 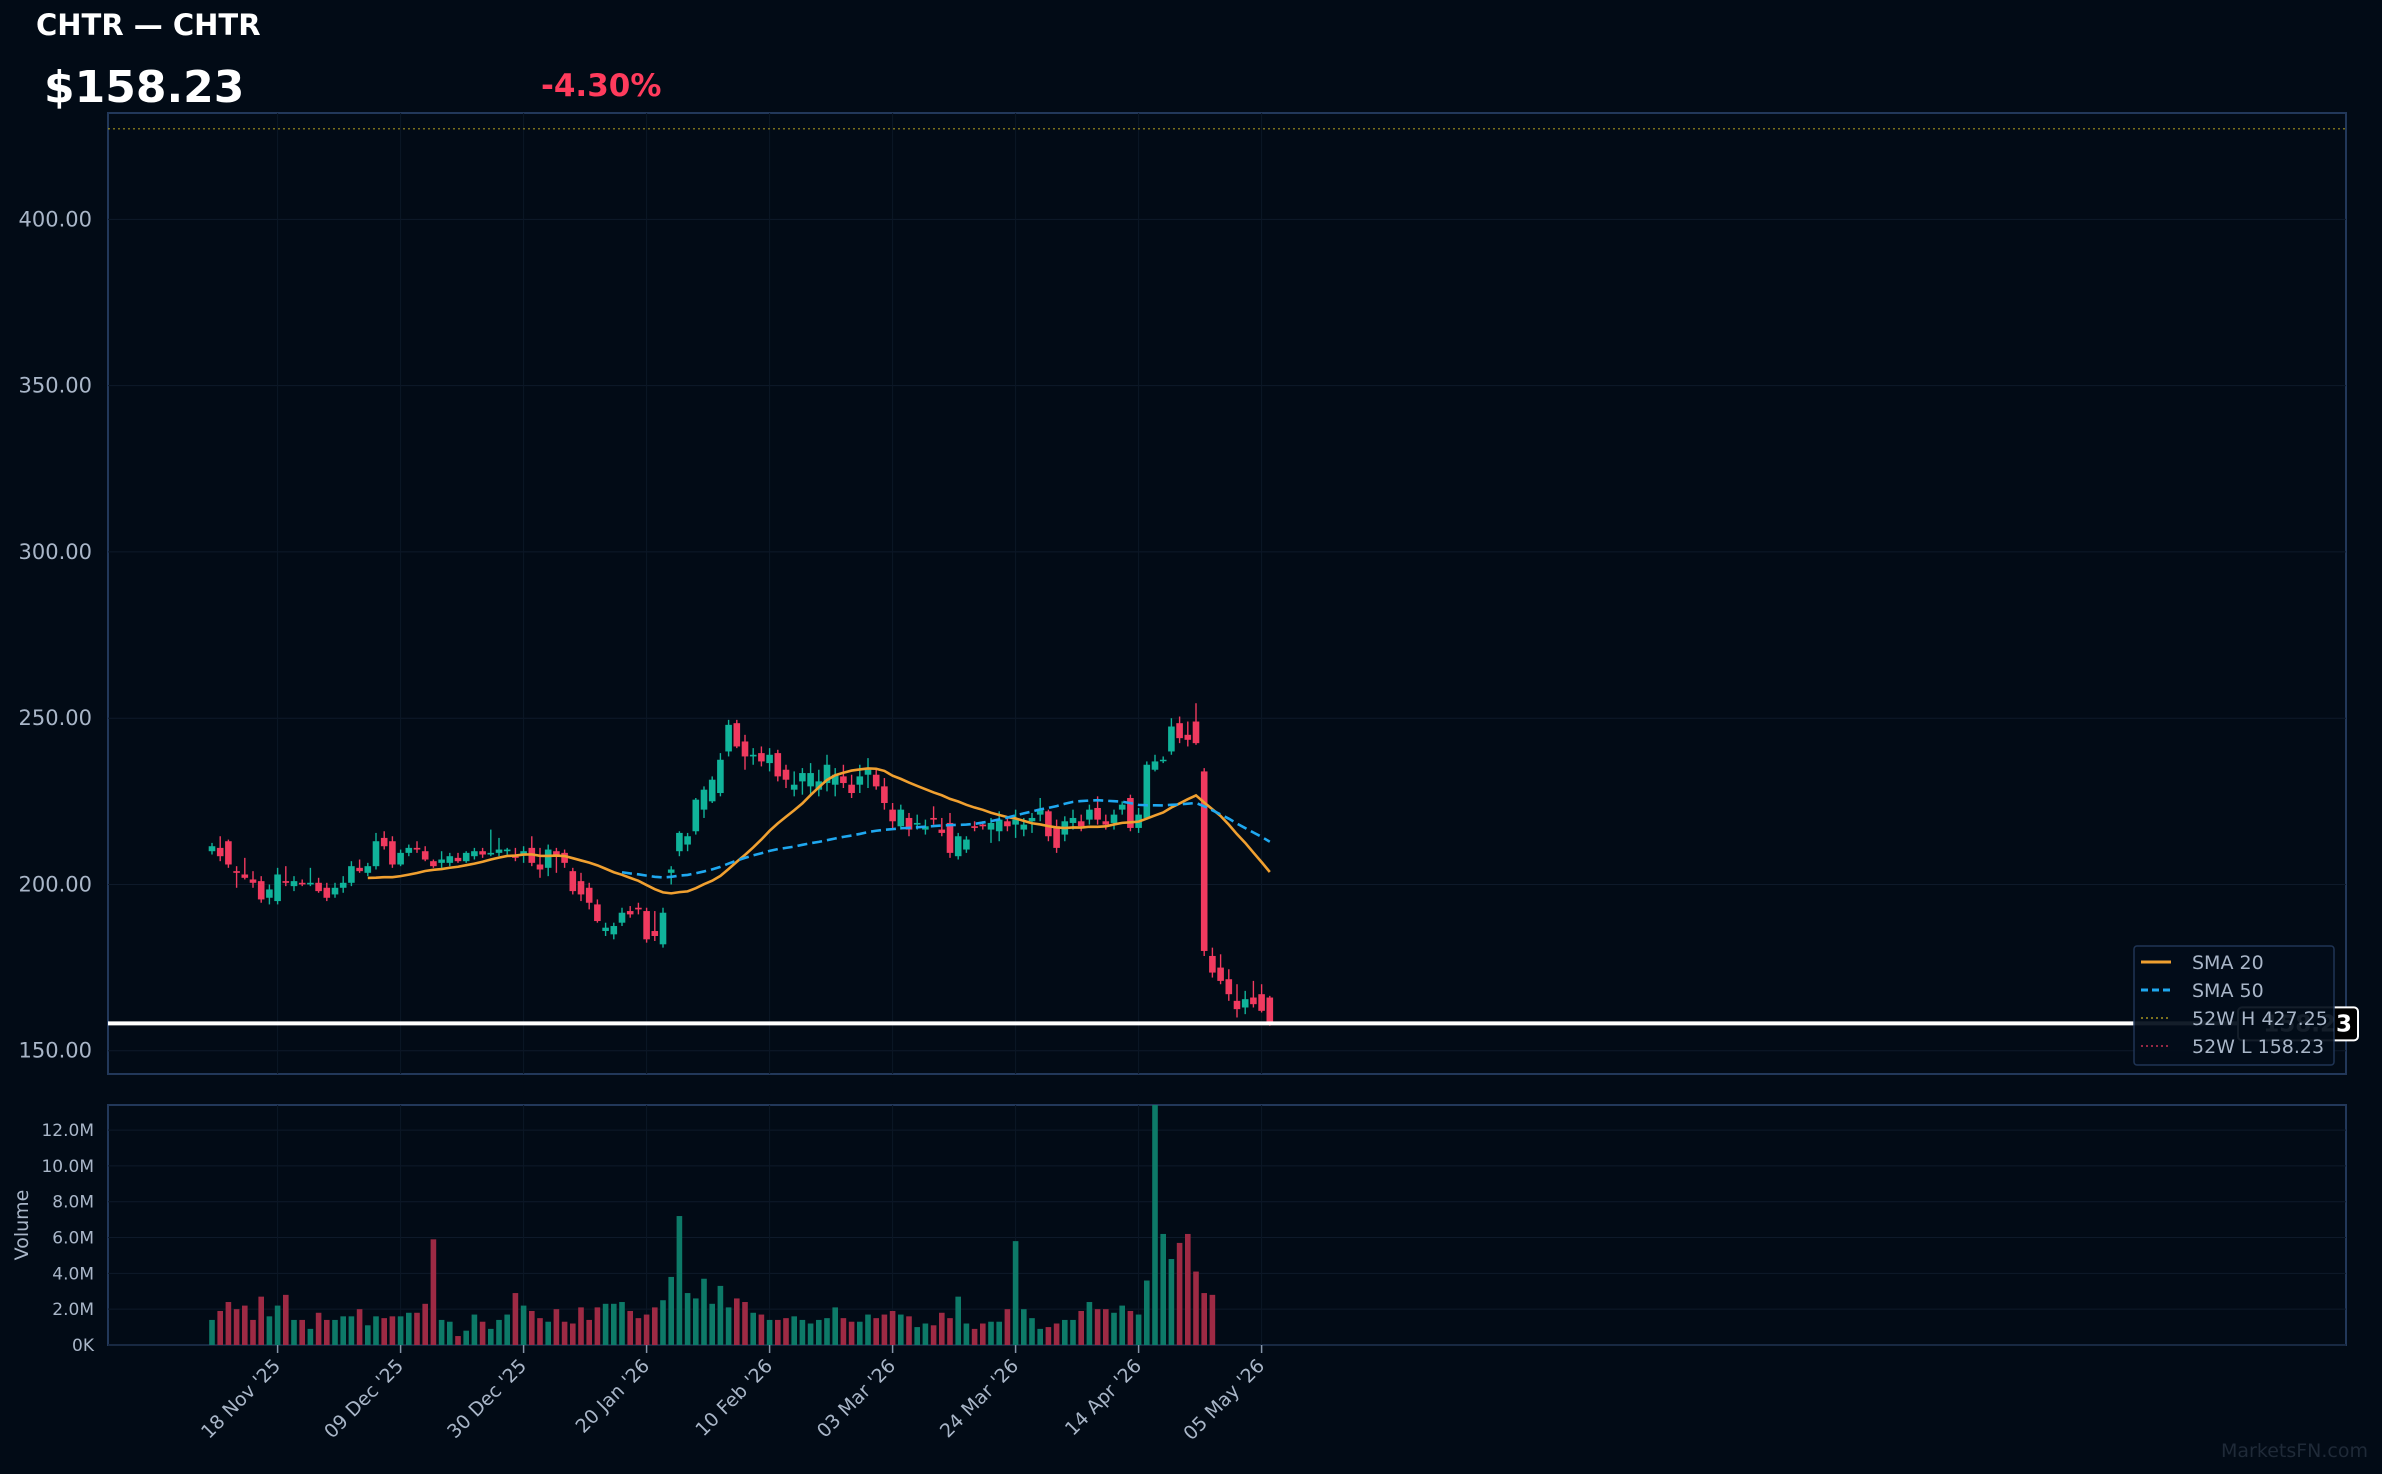 What do you see at coordinates (73, 1239) in the screenshot?
I see `volume-tick-label: 6.0M` at bounding box center [73, 1239].